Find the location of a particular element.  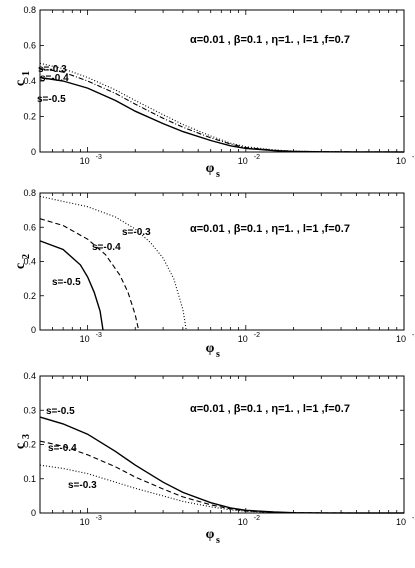

y-axis-label-subscript: 3 is located at coordinates (26, 436).